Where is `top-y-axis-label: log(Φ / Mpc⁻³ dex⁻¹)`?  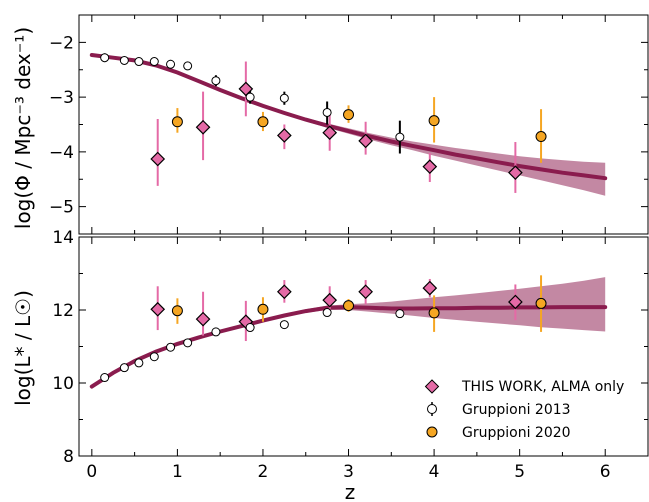
top-y-axis-label: log(Φ / Mpc⁻³ dex⁻¹) is located at coordinates (23, 128).